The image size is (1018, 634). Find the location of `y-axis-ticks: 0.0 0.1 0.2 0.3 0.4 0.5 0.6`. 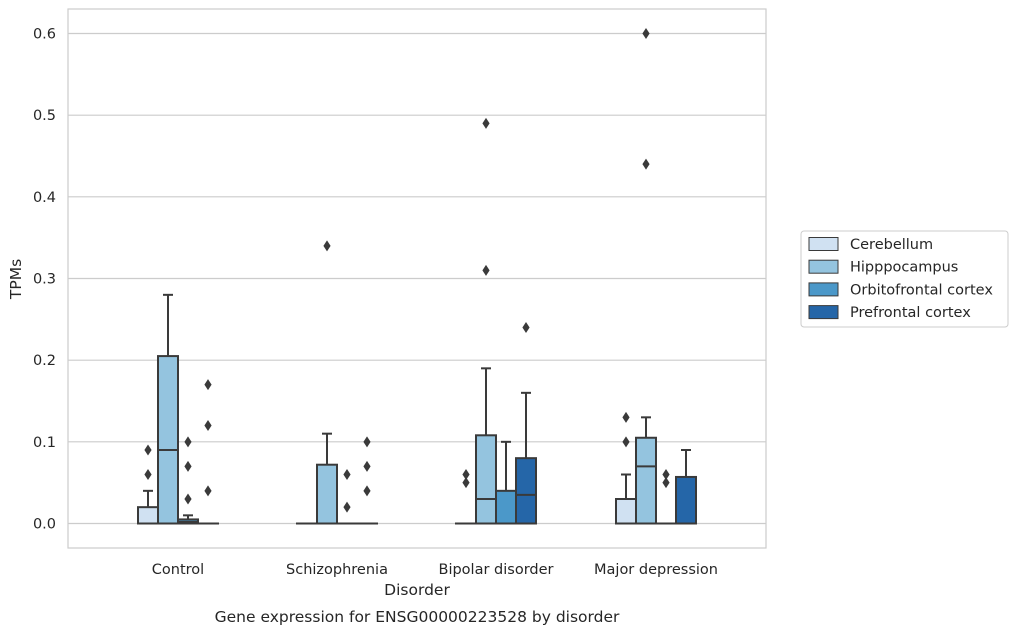

y-axis-ticks: 0.0 0.1 0.2 0.3 0.4 0.5 0.6 is located at coordinates (44, 280).